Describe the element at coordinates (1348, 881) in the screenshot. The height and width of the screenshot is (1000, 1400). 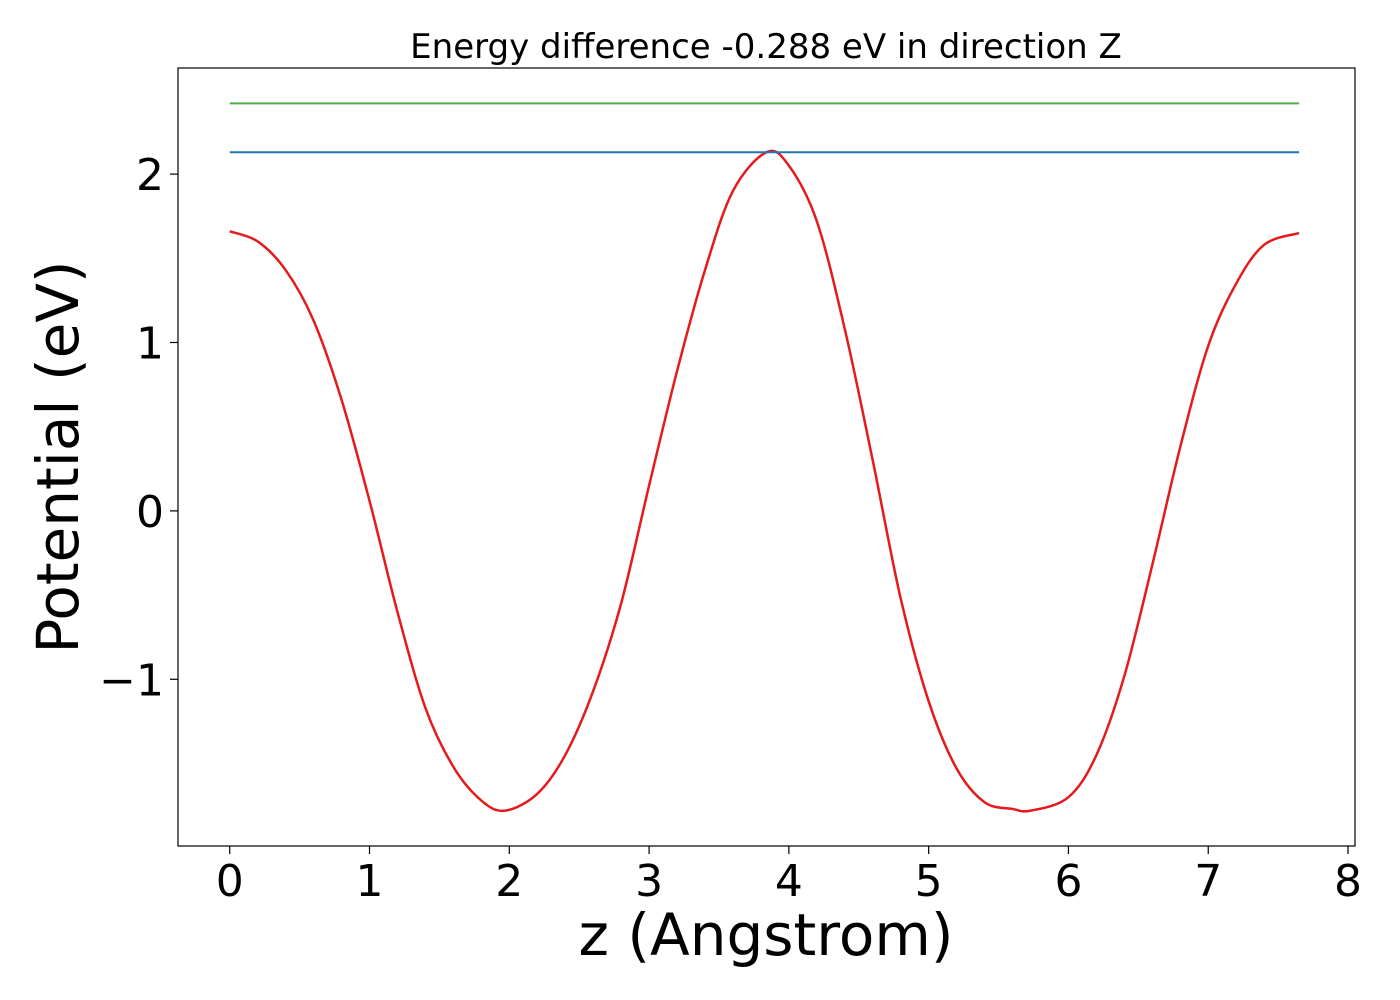
I see `x-tick-label: 8` at that location.